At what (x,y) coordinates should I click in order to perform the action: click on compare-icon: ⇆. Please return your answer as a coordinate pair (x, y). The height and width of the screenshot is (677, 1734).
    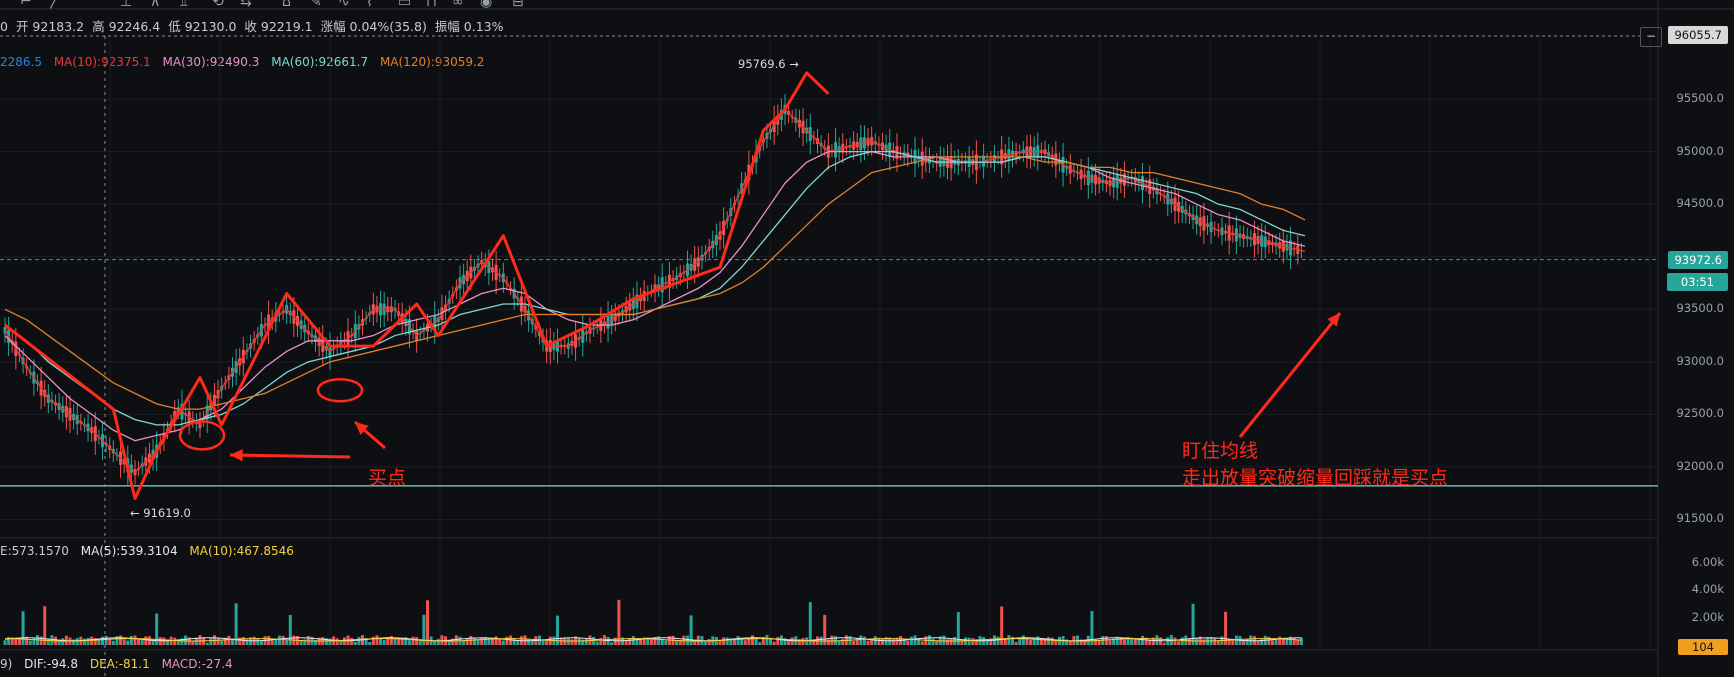
    Looking at the image, I should click on (246, 5).